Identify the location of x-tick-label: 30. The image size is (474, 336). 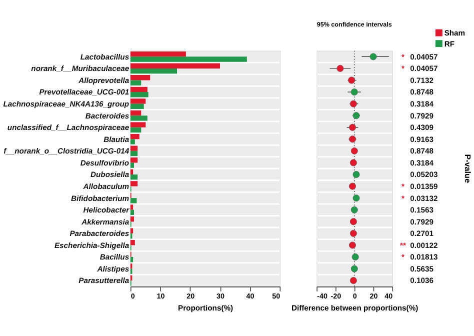
(220, 296).